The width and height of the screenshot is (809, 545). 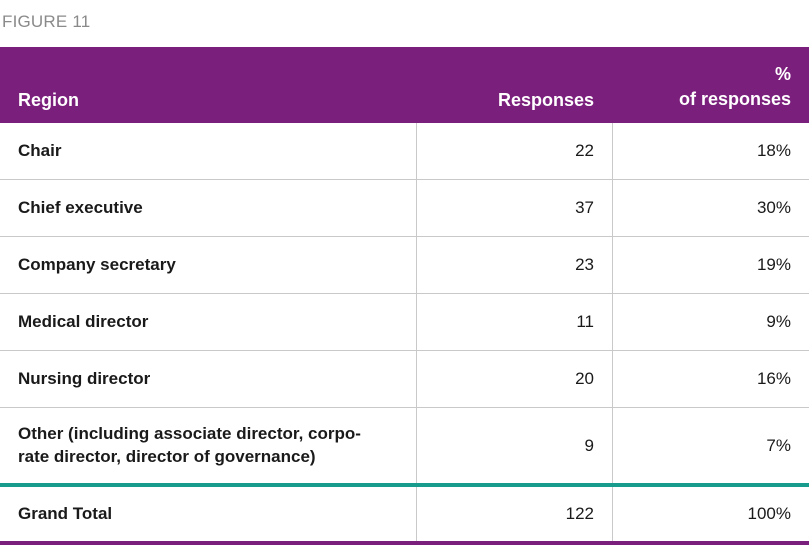 I want to click on row-percent: 18%, so click(x=710, y=151).